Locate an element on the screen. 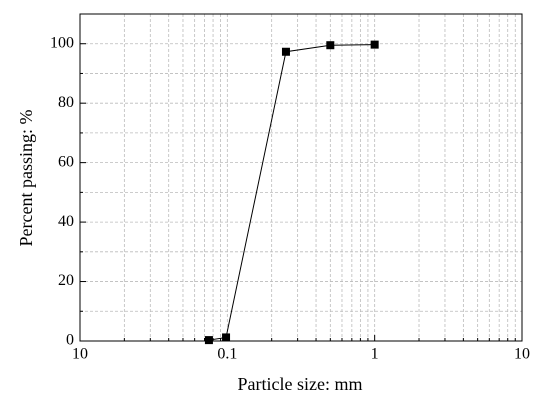  y-tick-label: 60 is located at coordinates (66, 161).